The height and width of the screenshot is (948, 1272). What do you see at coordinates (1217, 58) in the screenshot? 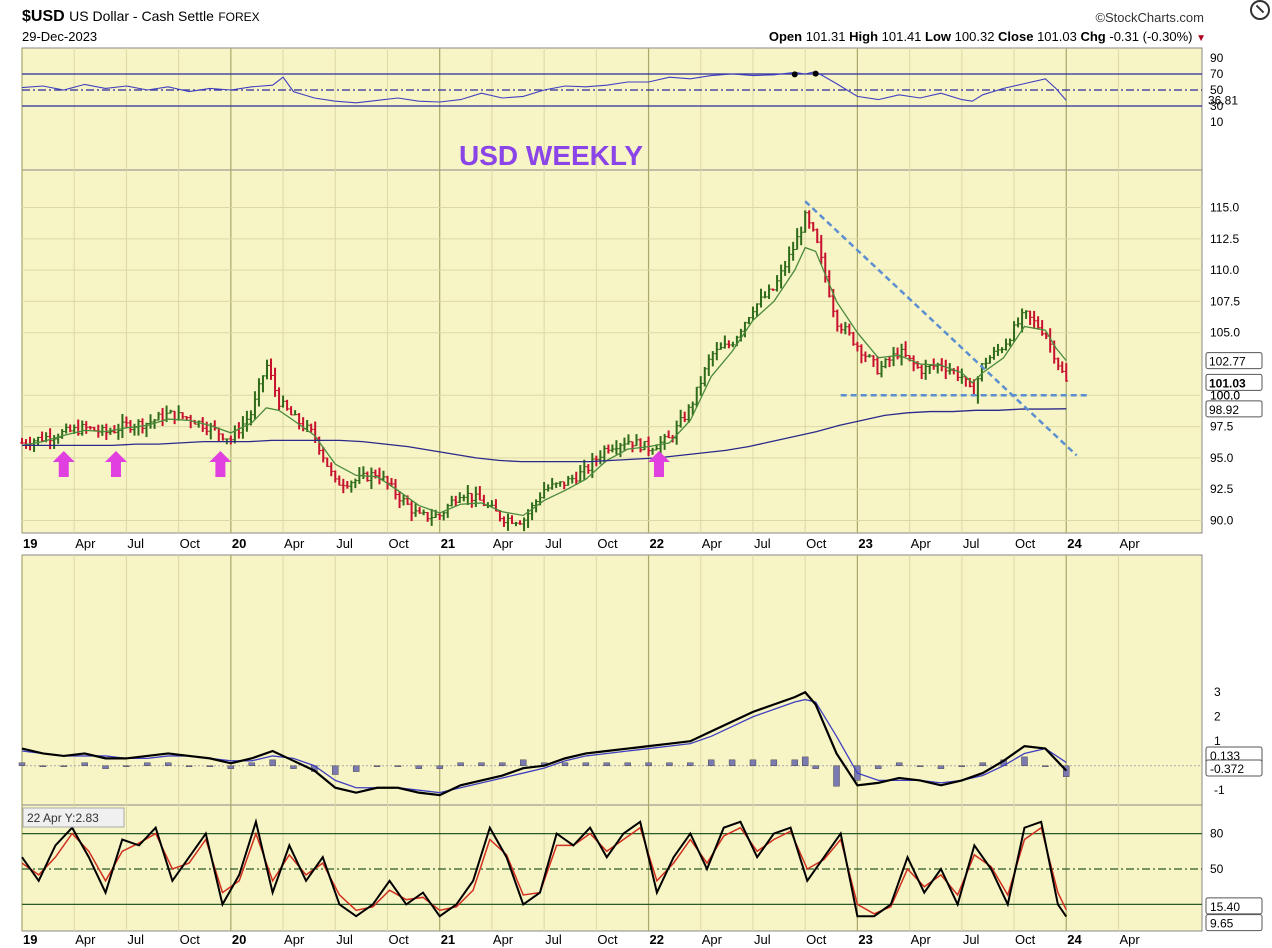
I see `rsi-tick-label: 90` at bounding box center [1217, 58].